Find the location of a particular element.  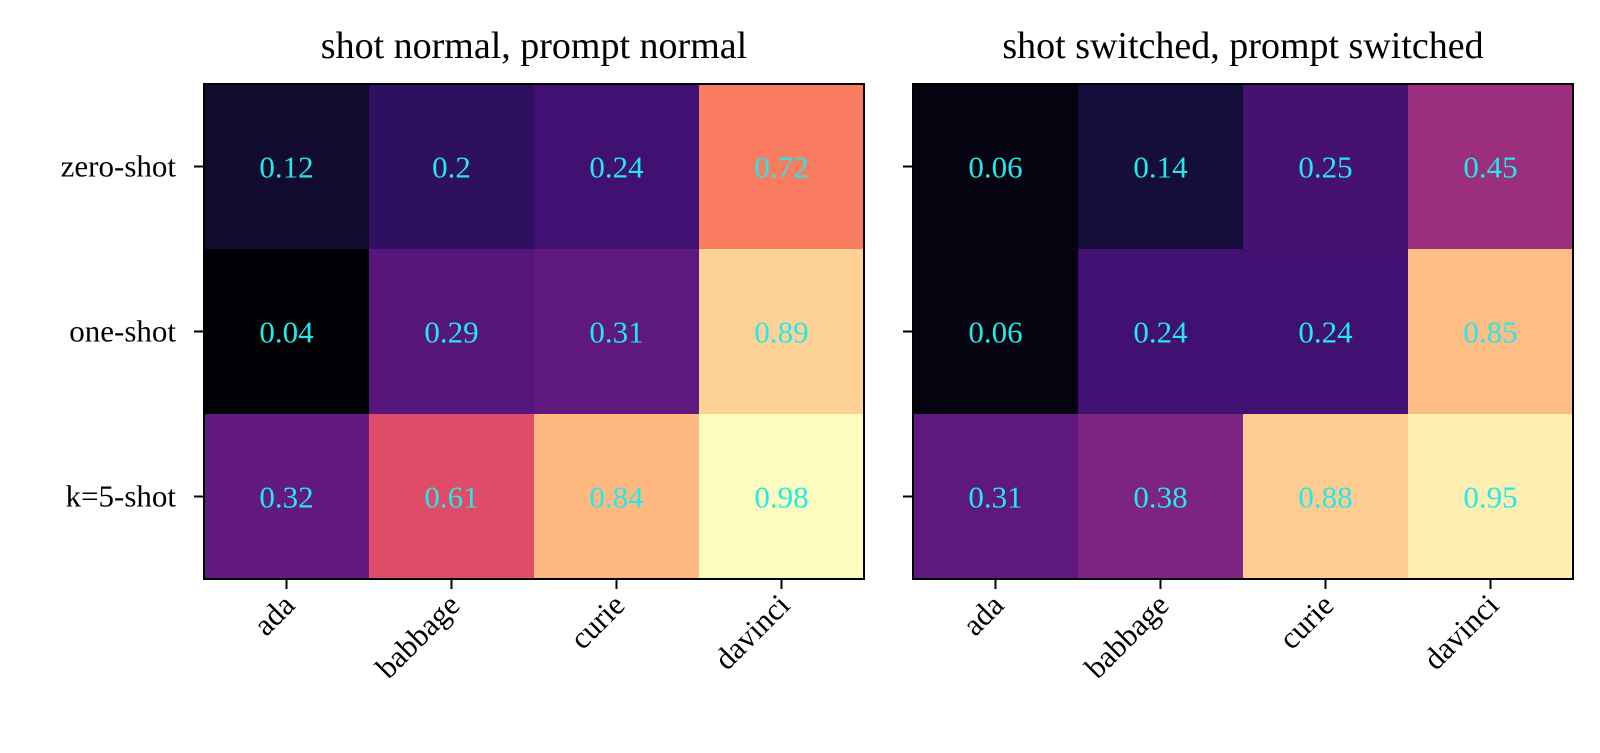

cell-value-label-1-2: 0.24 is located at coordinates (1325, 332).